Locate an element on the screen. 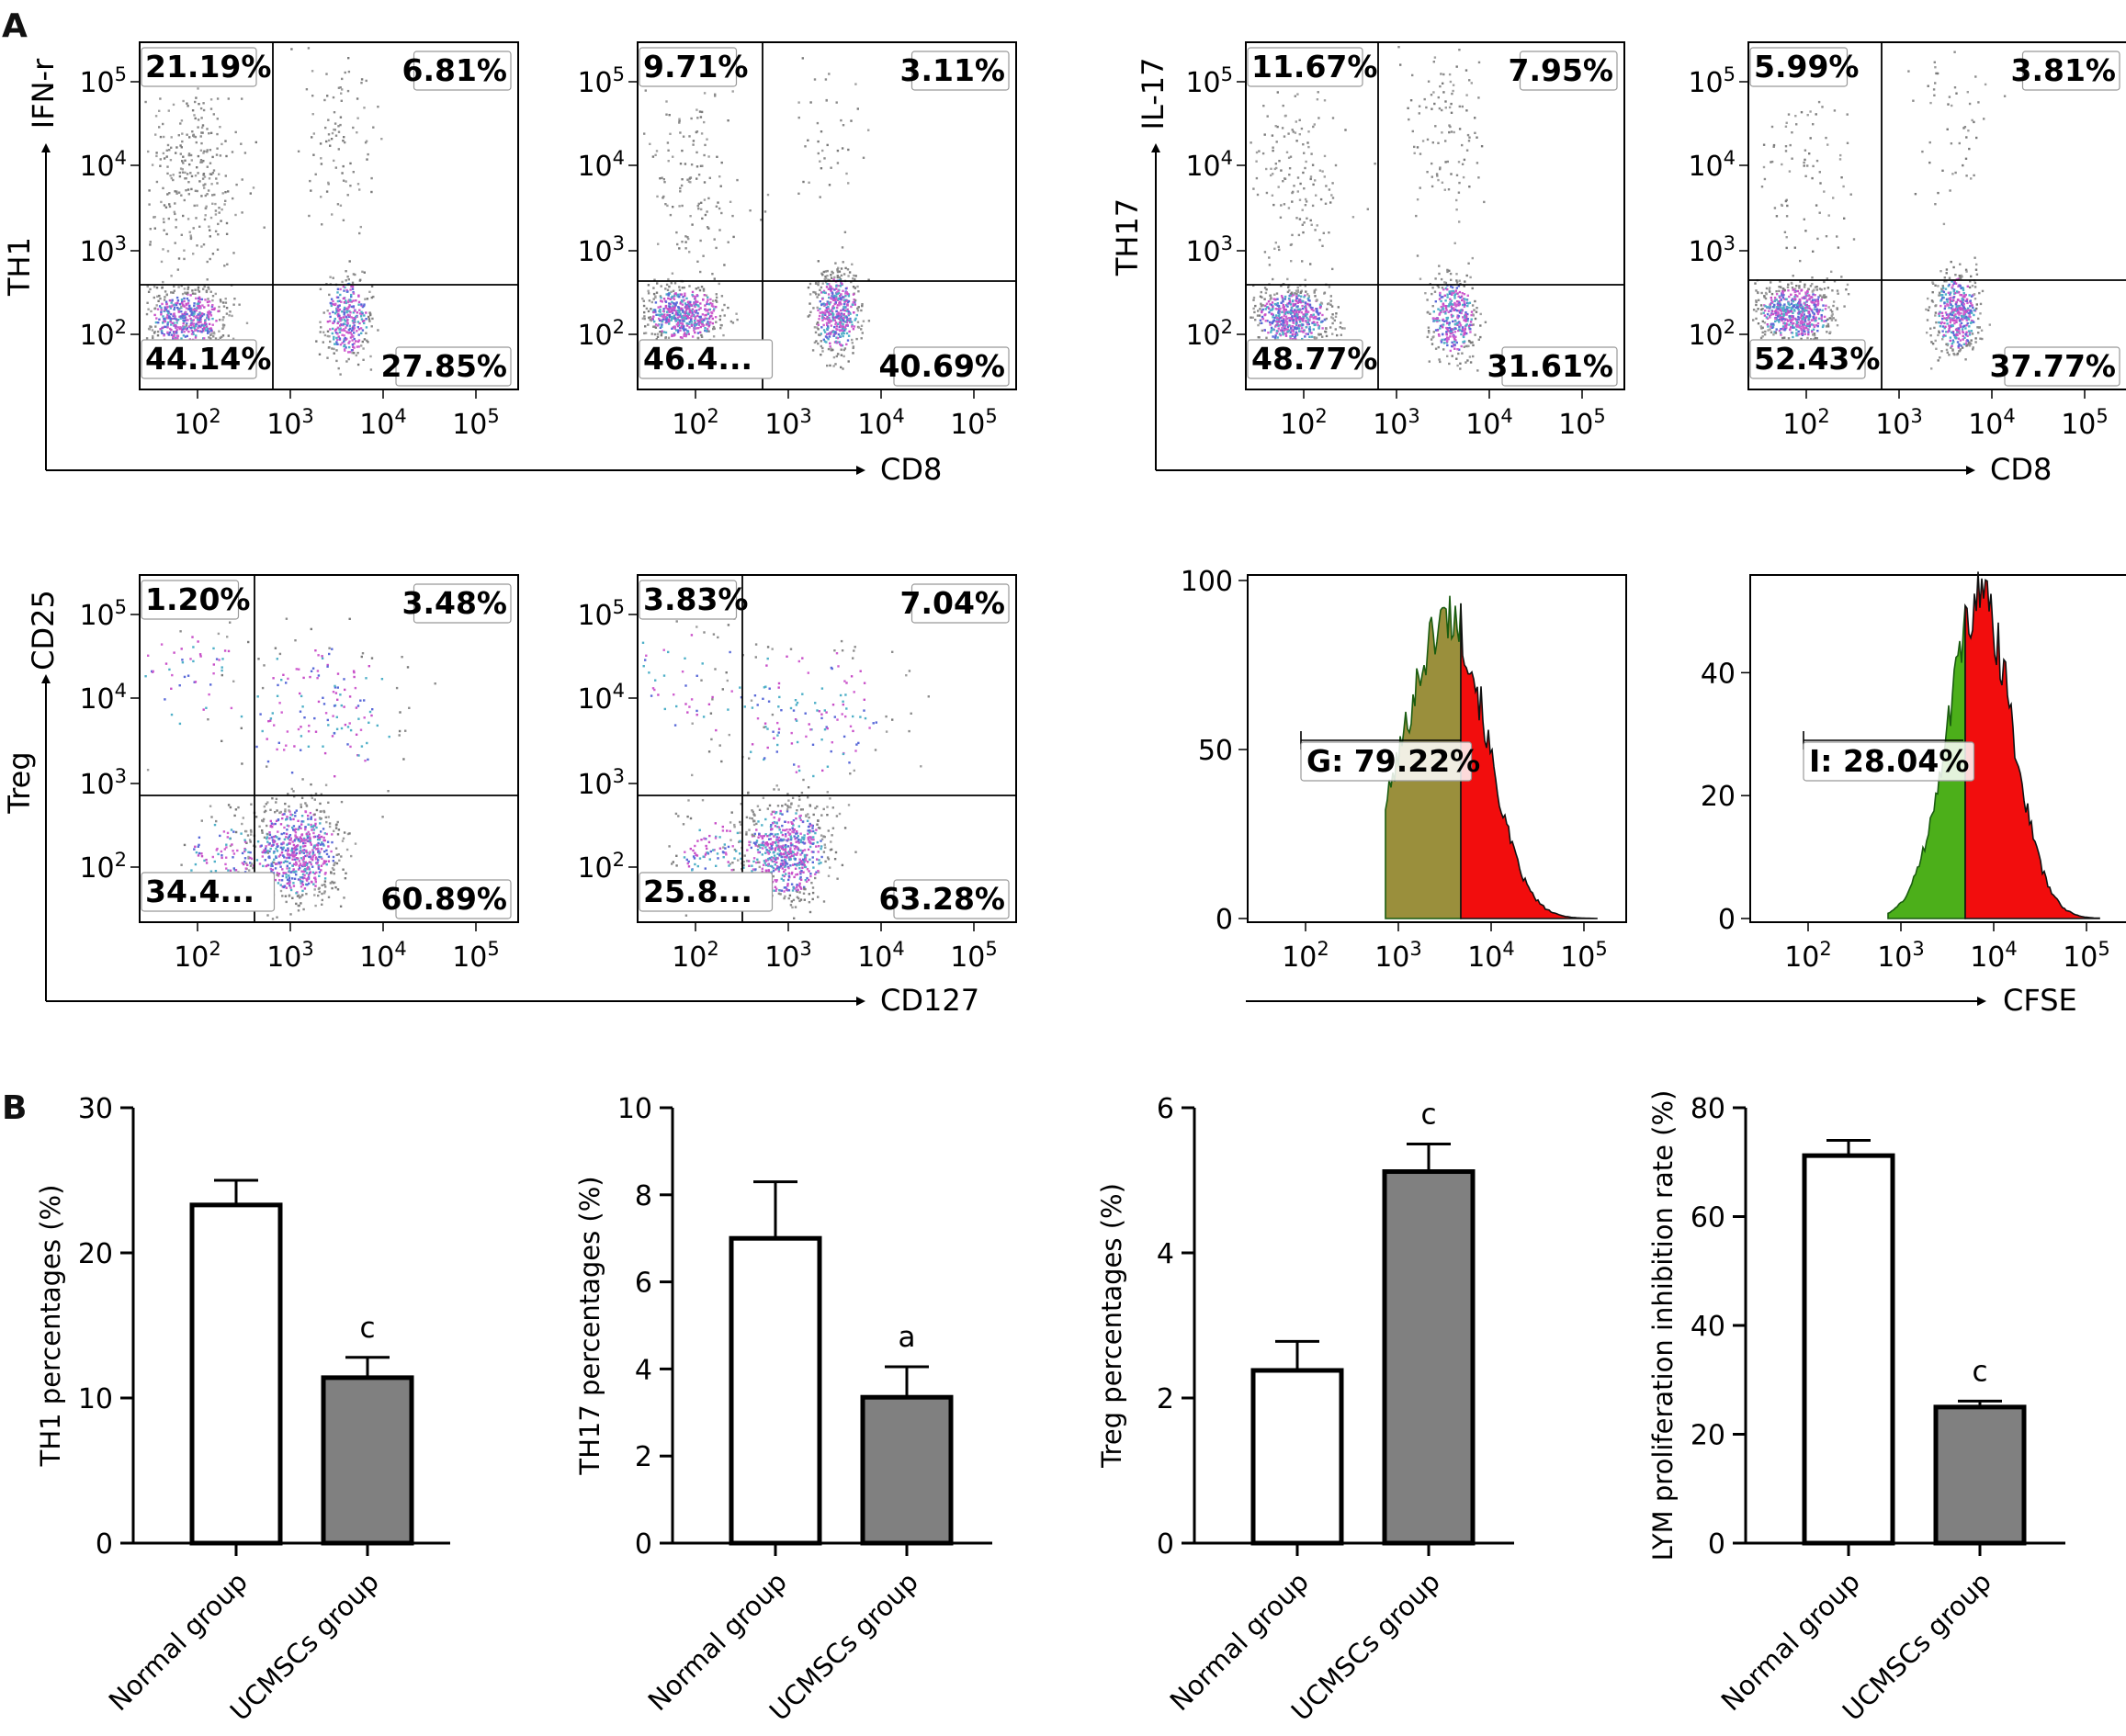 This screenshot has width=2126, height=1736. th17-normal-quadrant-ll: 48.77% is located at coordinates (1312, 359).